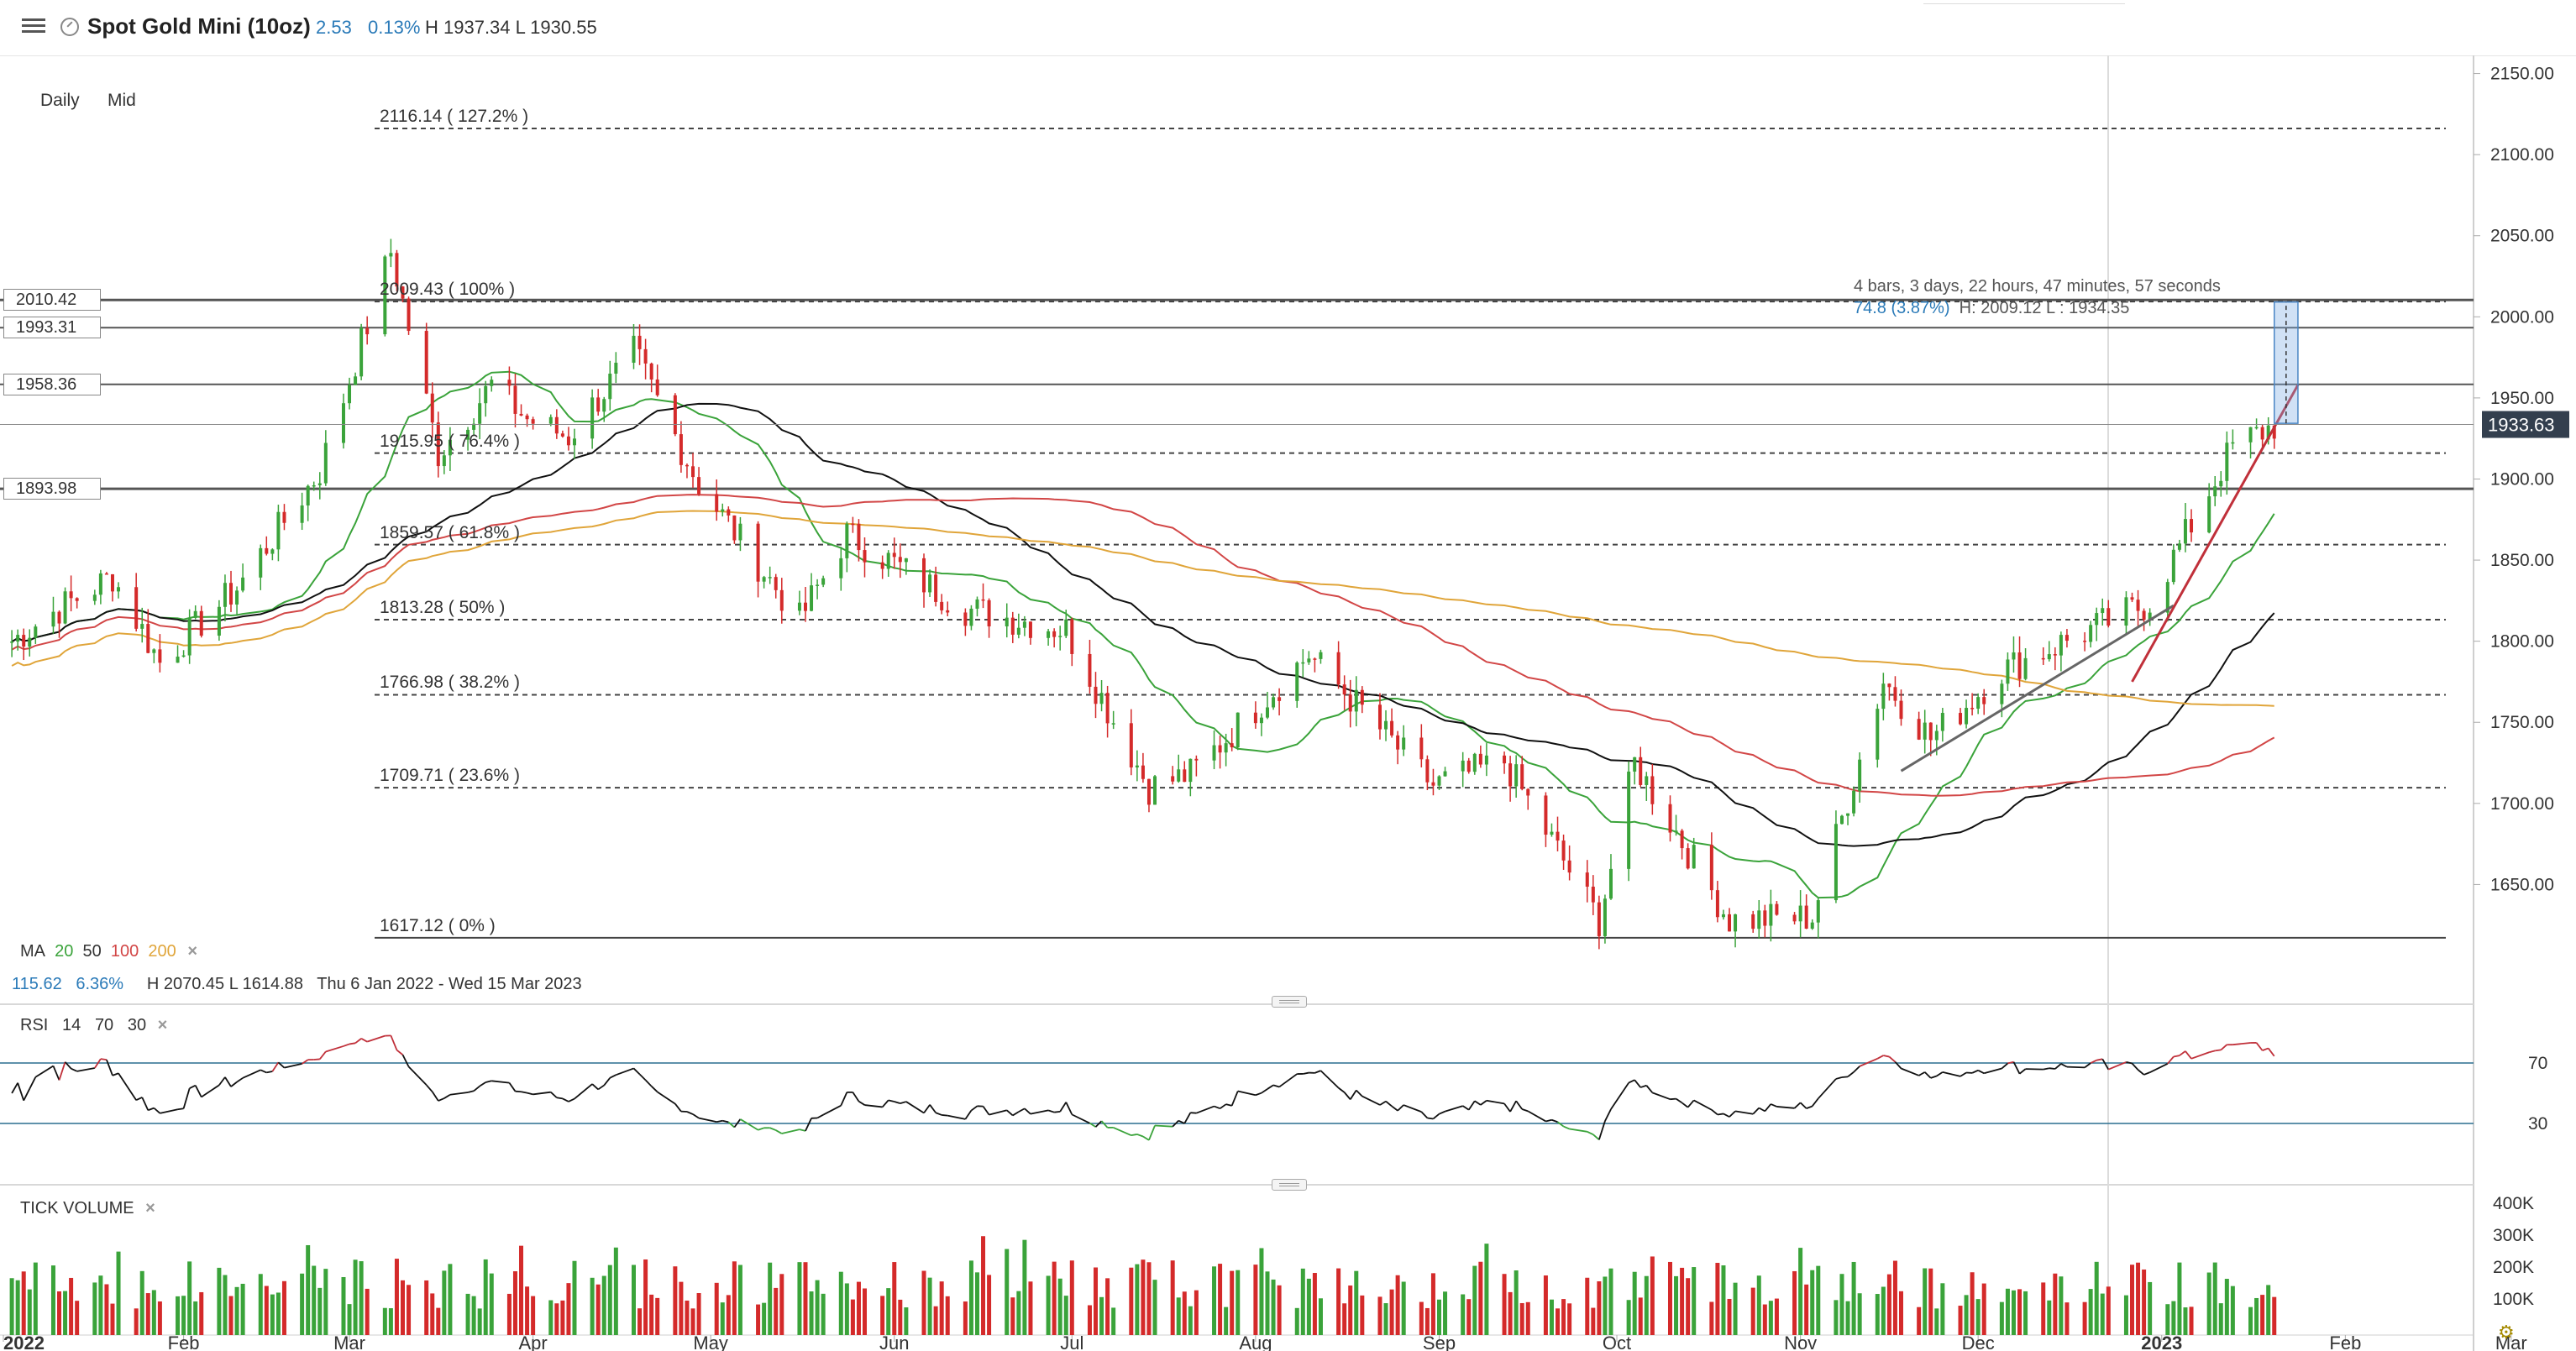 Image resolution: width=2576 pixels, height=1351 pixels. Describe the element at coordinates (1800, 1342) in the screenshot. I see `time-axis-label: Nov` at that location.